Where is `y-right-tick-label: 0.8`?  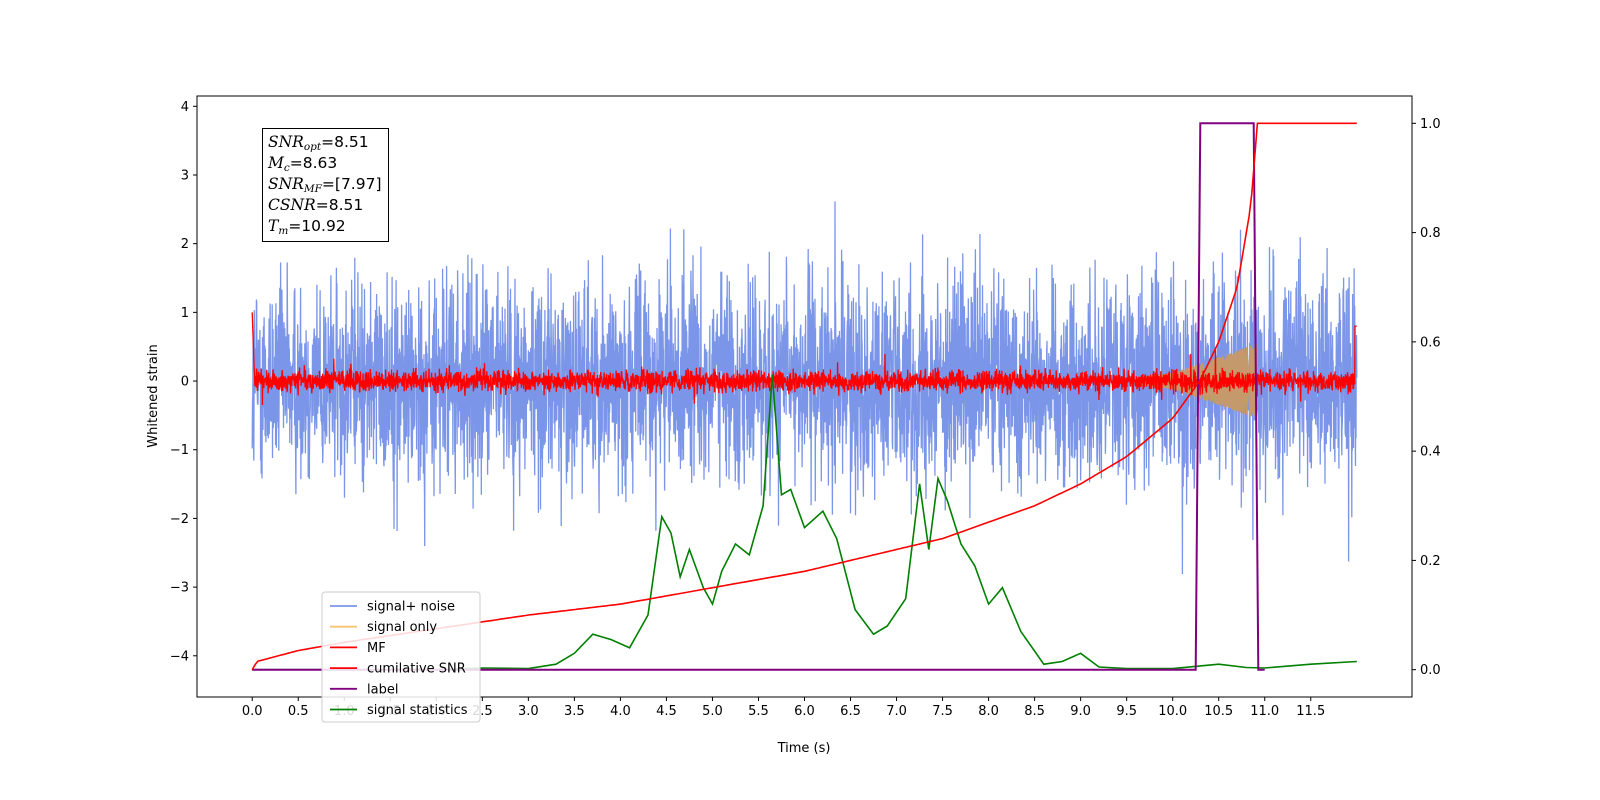 y-right-tick-label: 0.8 is located at coordinates (1430, 233).